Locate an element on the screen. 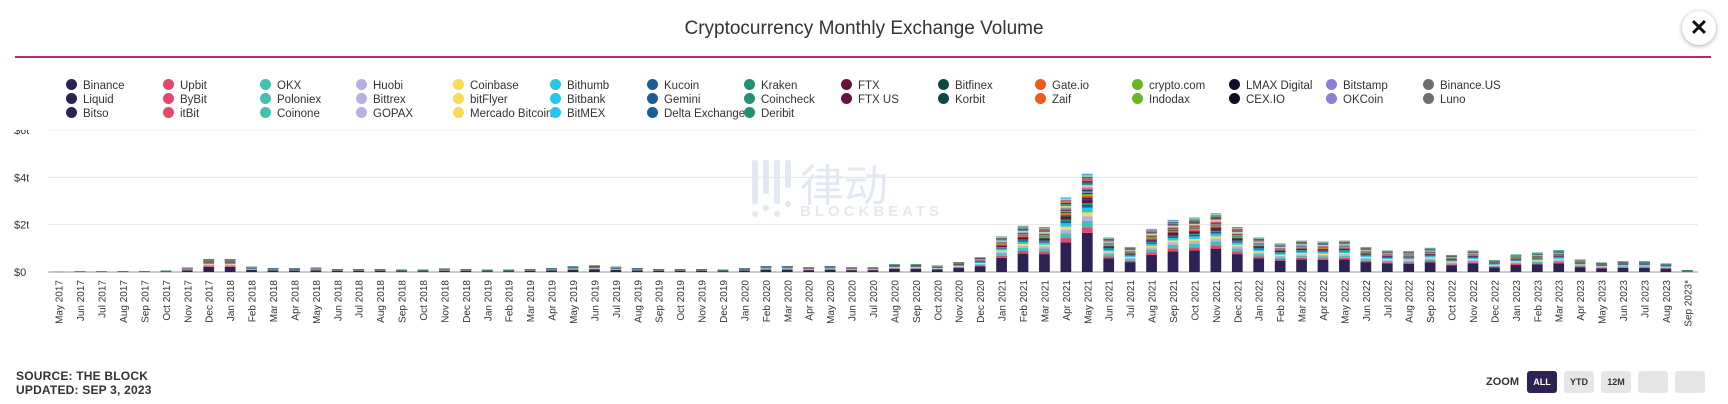  legend-item-bithumb: Bithumb is located at coordinates (579, 86).